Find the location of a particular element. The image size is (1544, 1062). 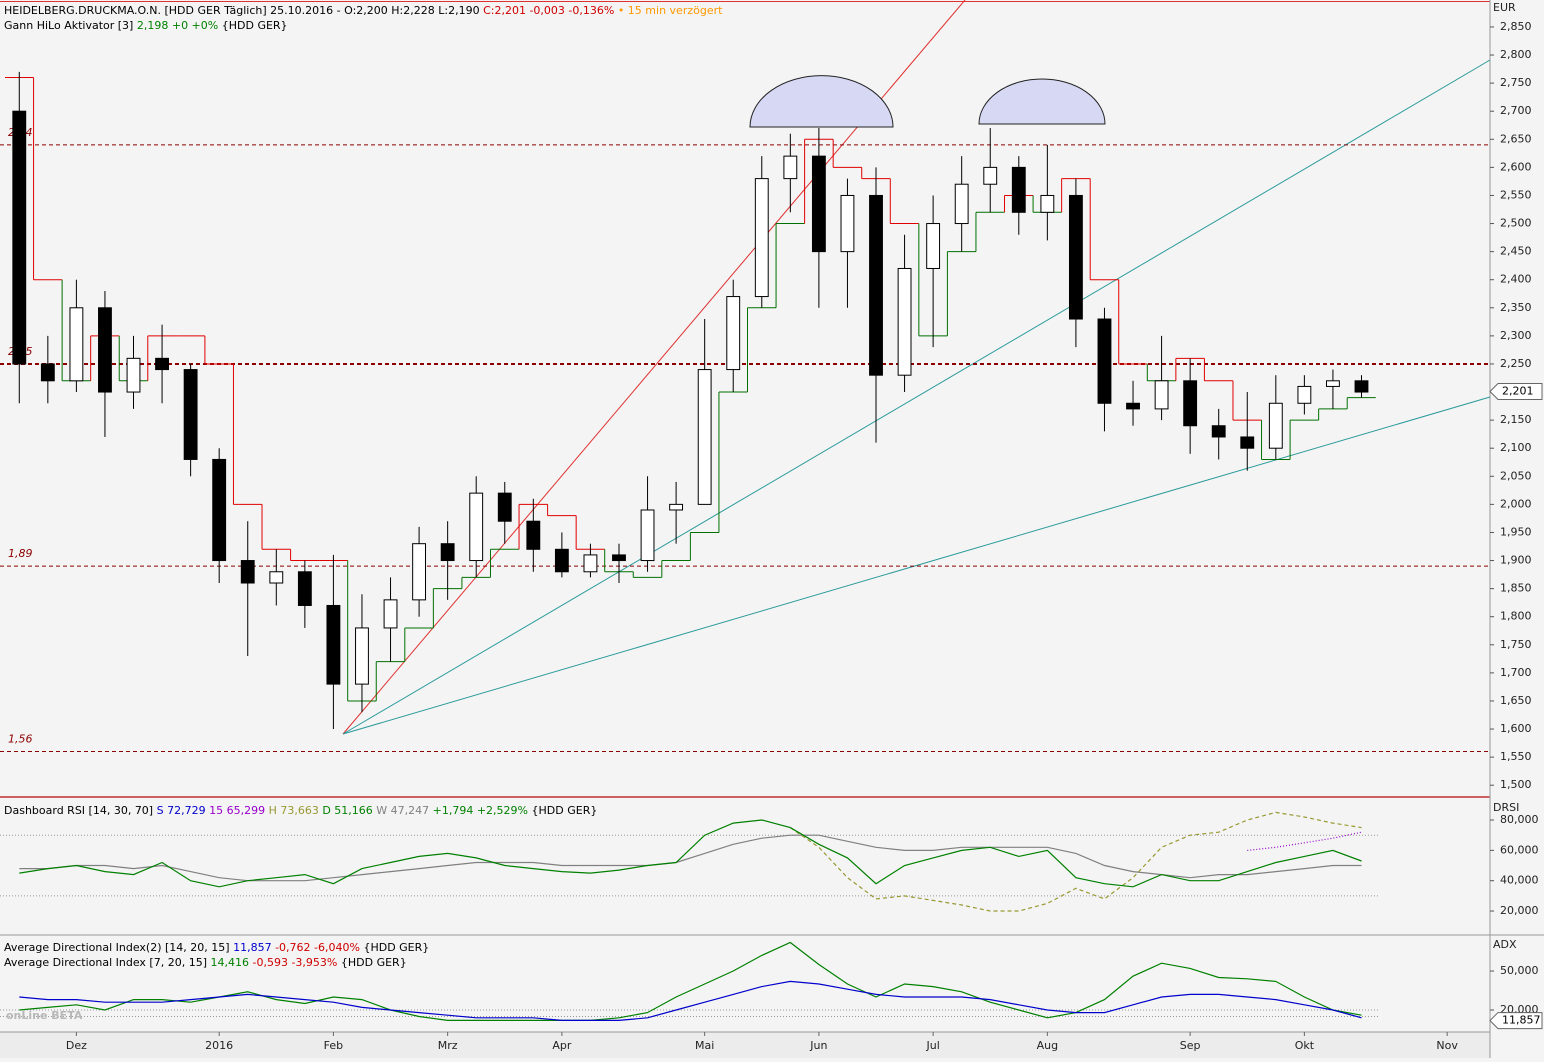

y-tick-label: 1,500 is located at coordinates (1516, 784).